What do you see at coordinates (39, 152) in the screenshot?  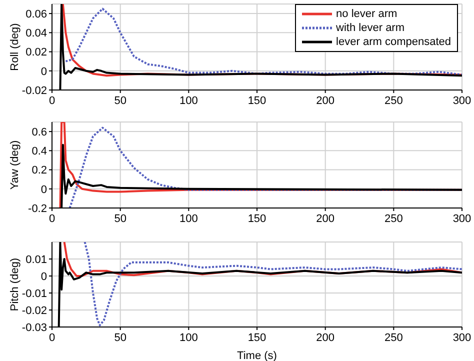 I see `y-tick-label: 0.4` at bounding box center [39, 152].